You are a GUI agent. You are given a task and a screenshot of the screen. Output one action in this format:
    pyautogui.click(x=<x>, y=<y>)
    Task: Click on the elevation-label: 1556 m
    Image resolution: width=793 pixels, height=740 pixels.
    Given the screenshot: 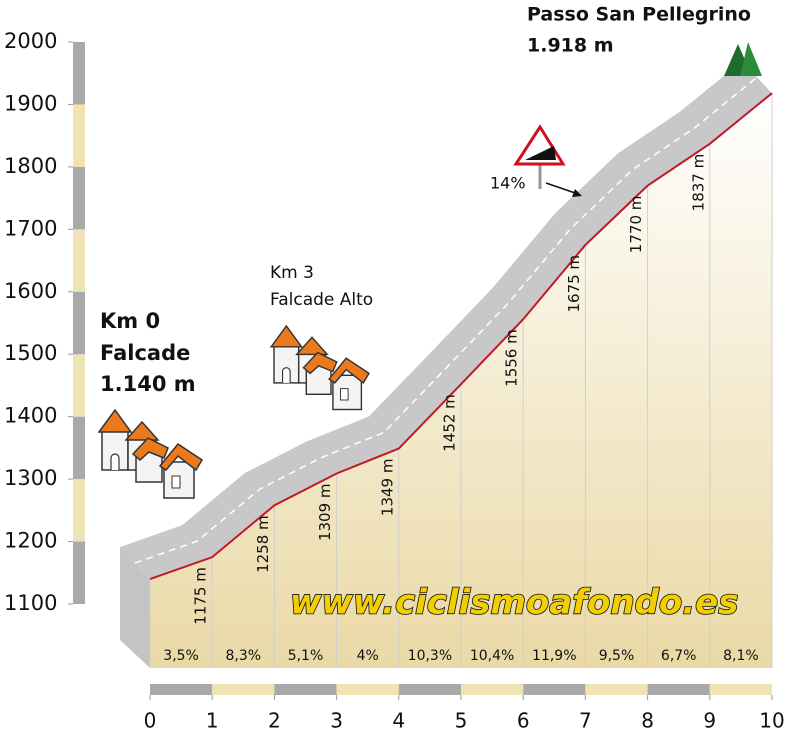 What is the action you would take?
    pyautogui.click(x=512, y=358)
    